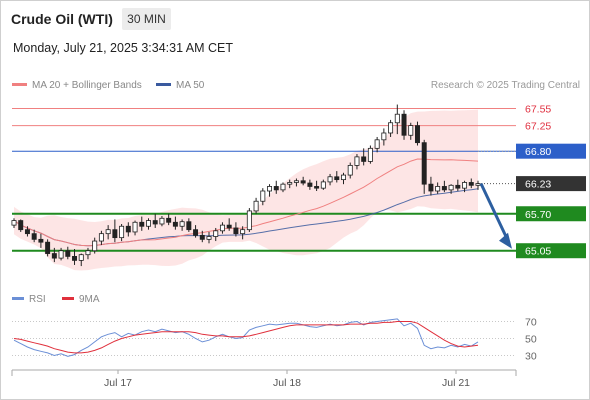 The image size is (590, 400). I want to click on rsi-tick-label: 50, so click(531, 340).